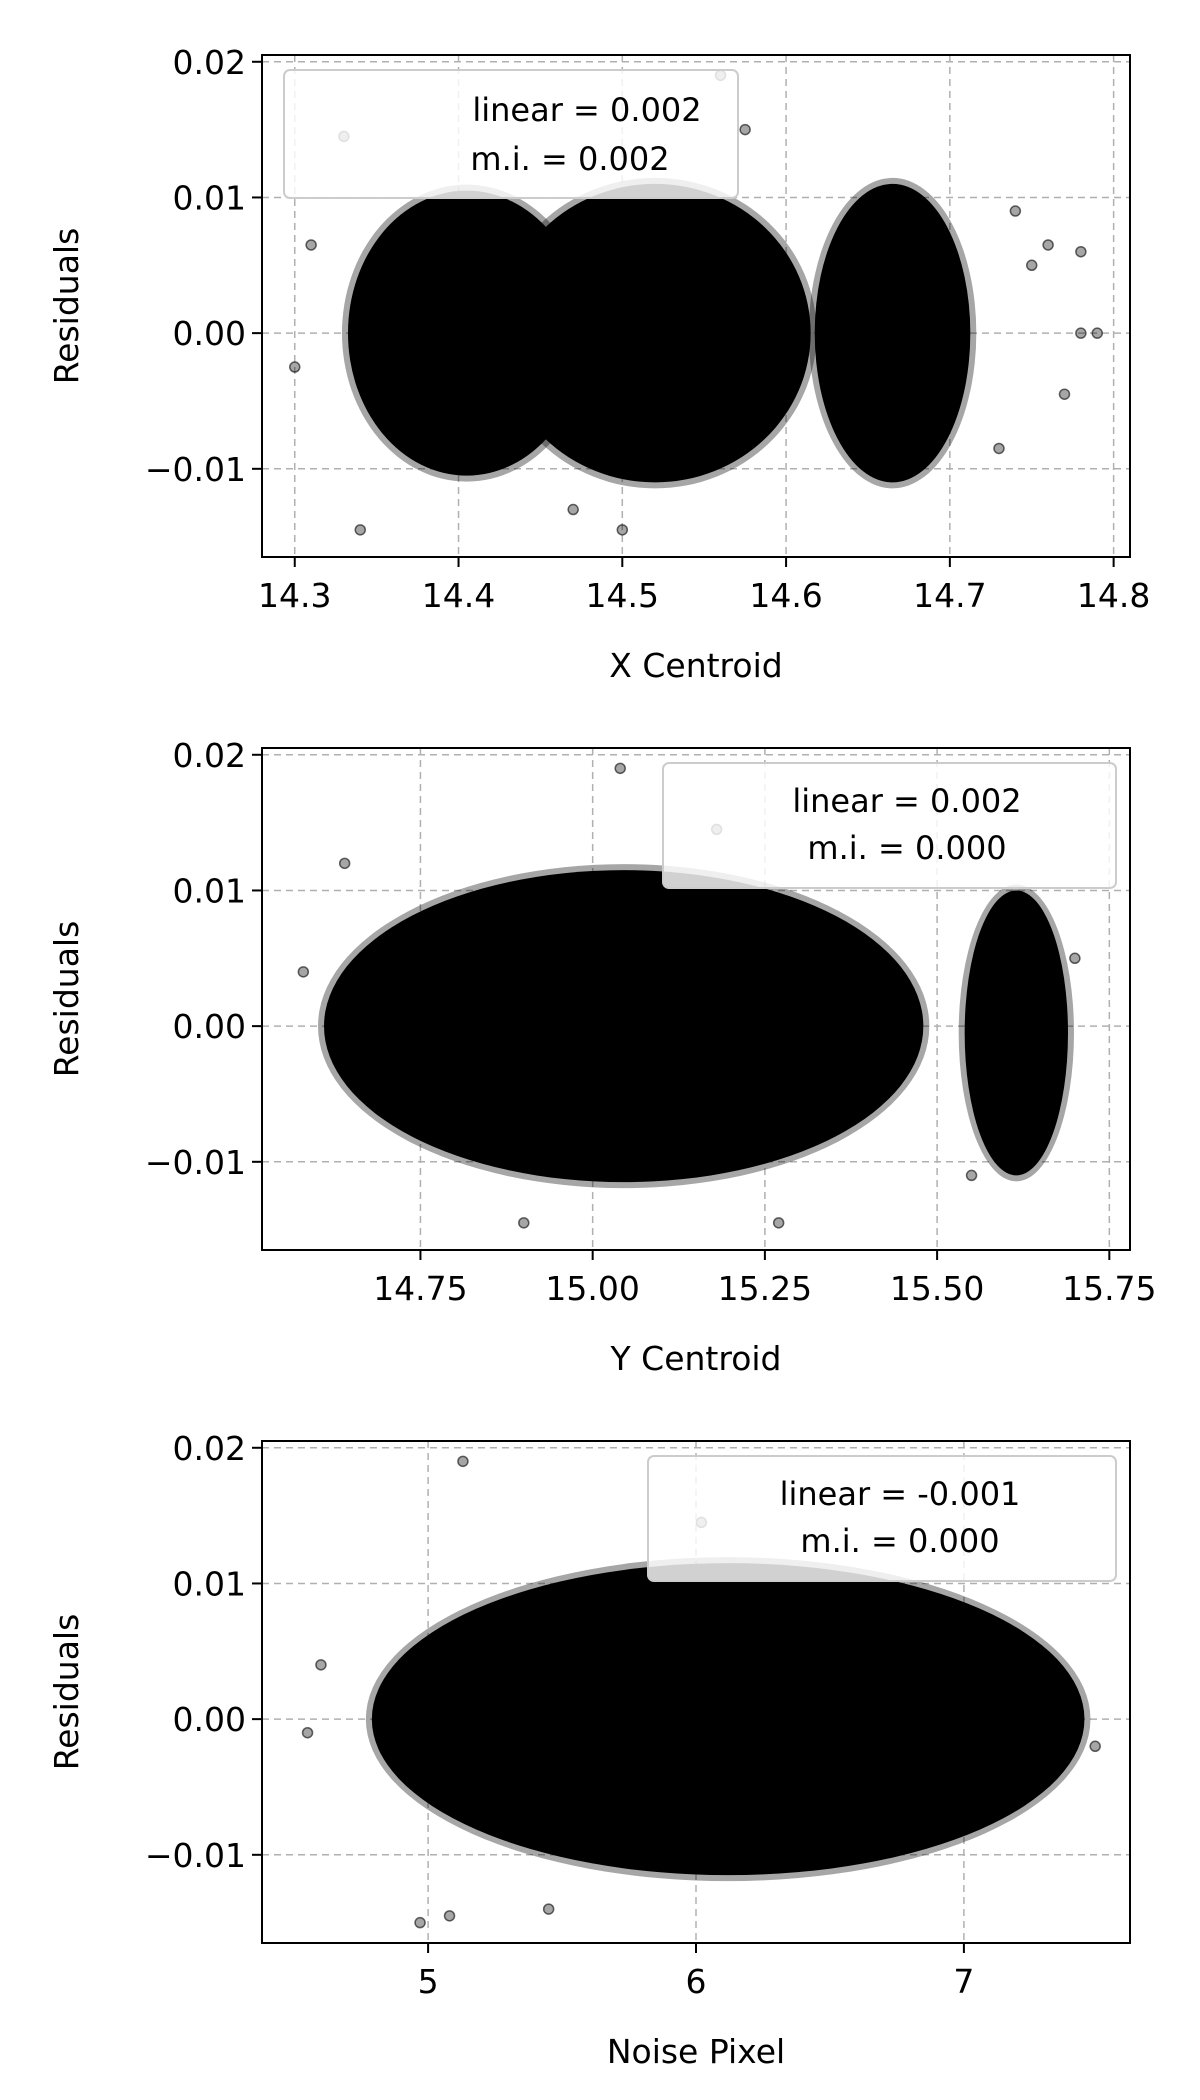  I want to click on x-tick-labels: 5 6 7, so click(696, 1981).